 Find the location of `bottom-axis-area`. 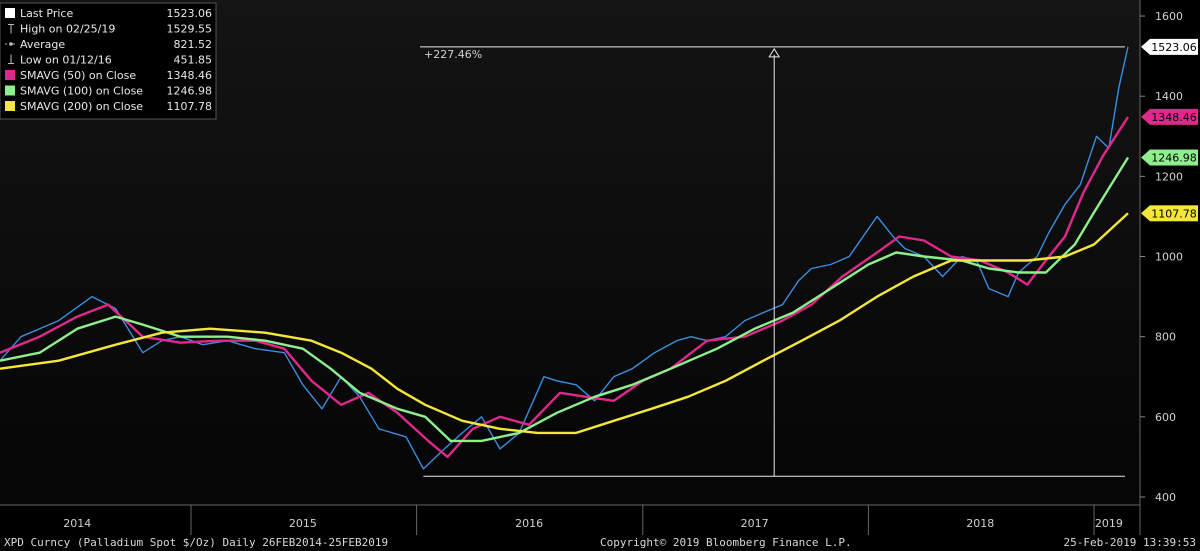

bottom-axis-area is located at coordinates (570, 520).